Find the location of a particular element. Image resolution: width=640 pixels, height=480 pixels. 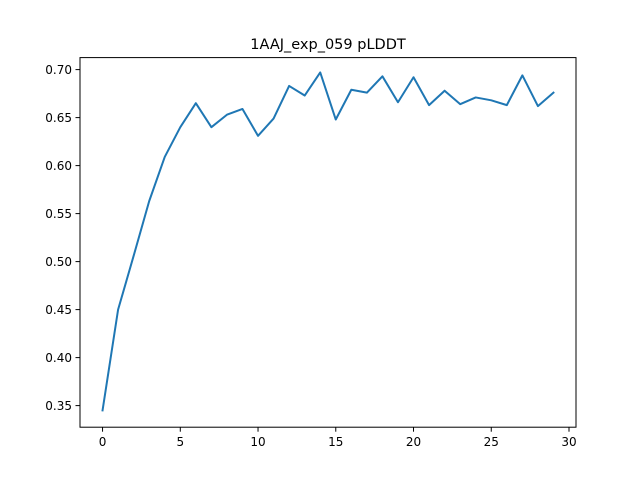

y-tick-label: 0.65 is located at coordinates (58, 118).